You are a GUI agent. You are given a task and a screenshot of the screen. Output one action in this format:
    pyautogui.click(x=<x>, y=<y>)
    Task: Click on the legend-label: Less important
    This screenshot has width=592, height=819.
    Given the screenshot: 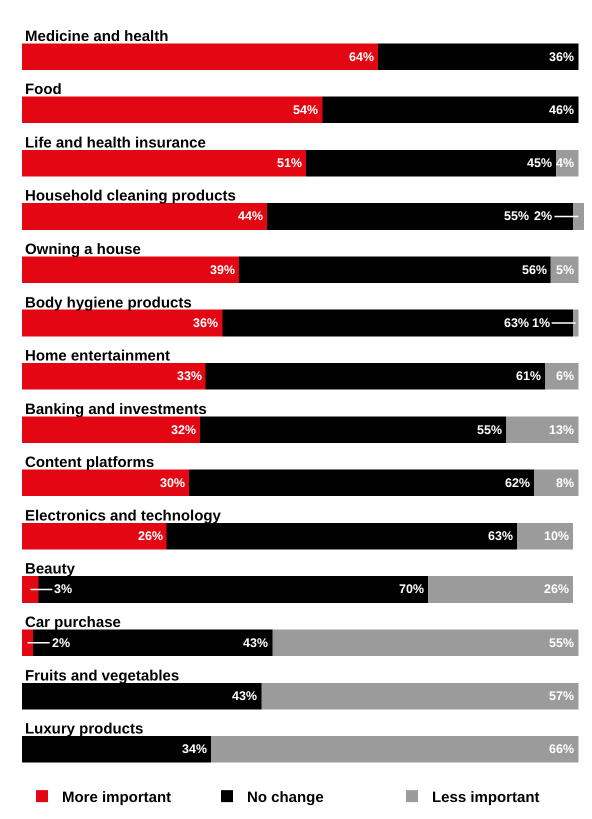 What is the action you would take?
    pyautogui.click(x=486, y=797)
    